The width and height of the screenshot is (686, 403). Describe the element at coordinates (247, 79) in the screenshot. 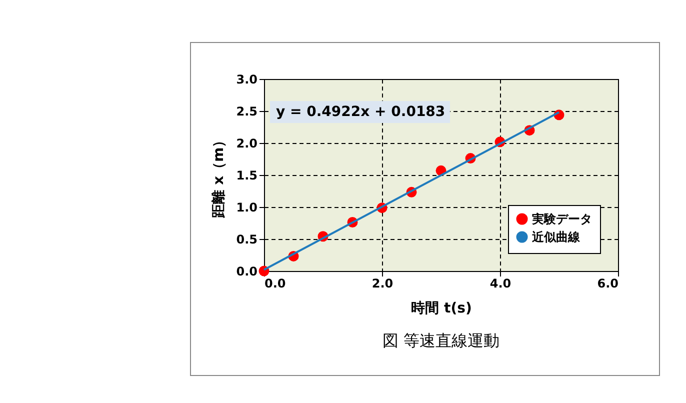

I see `y-tick-label: 3.0` at that location.